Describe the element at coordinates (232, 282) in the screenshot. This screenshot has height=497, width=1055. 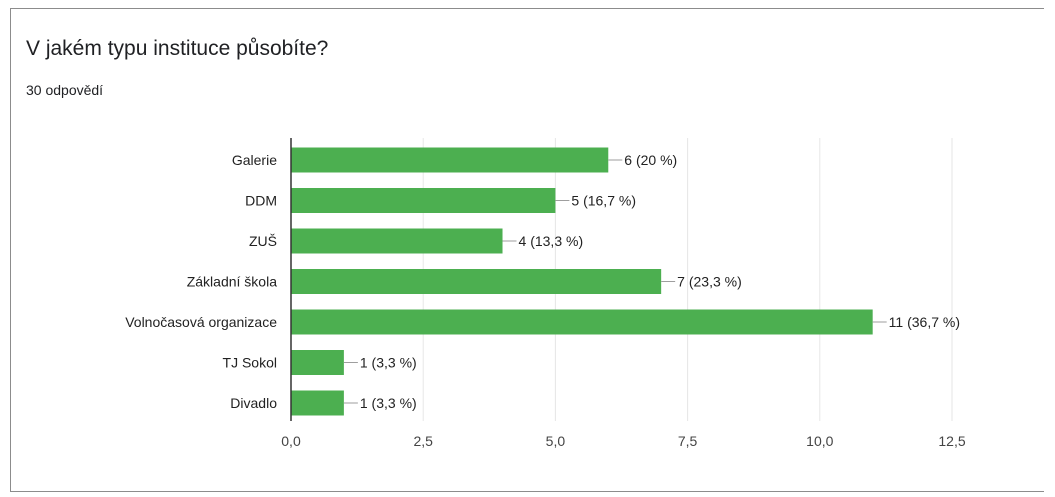
I see `category-label: Základní škola` at that location.